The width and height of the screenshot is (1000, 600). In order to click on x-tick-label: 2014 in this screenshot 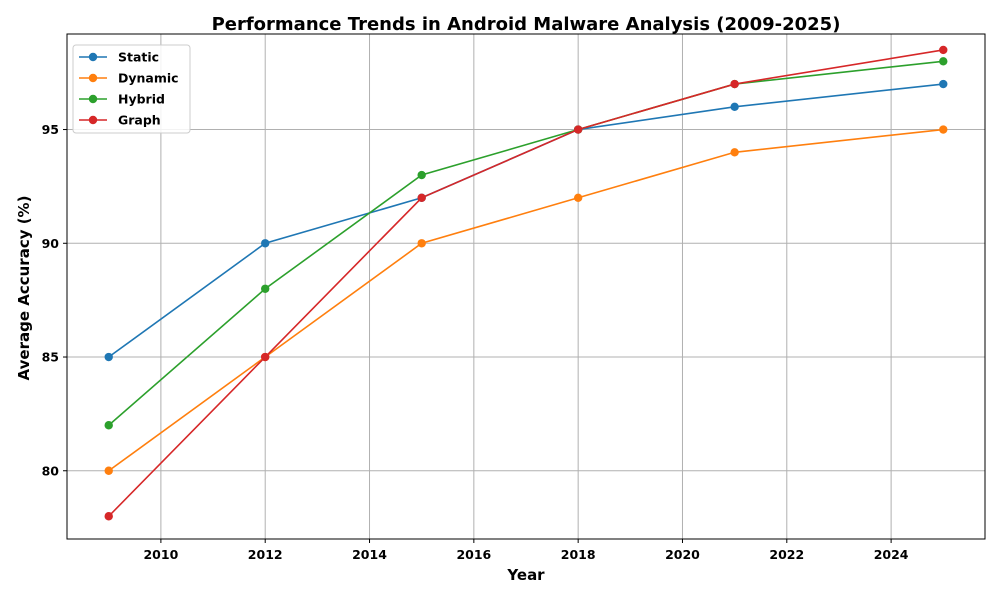, I will do `click(369, 554)`.